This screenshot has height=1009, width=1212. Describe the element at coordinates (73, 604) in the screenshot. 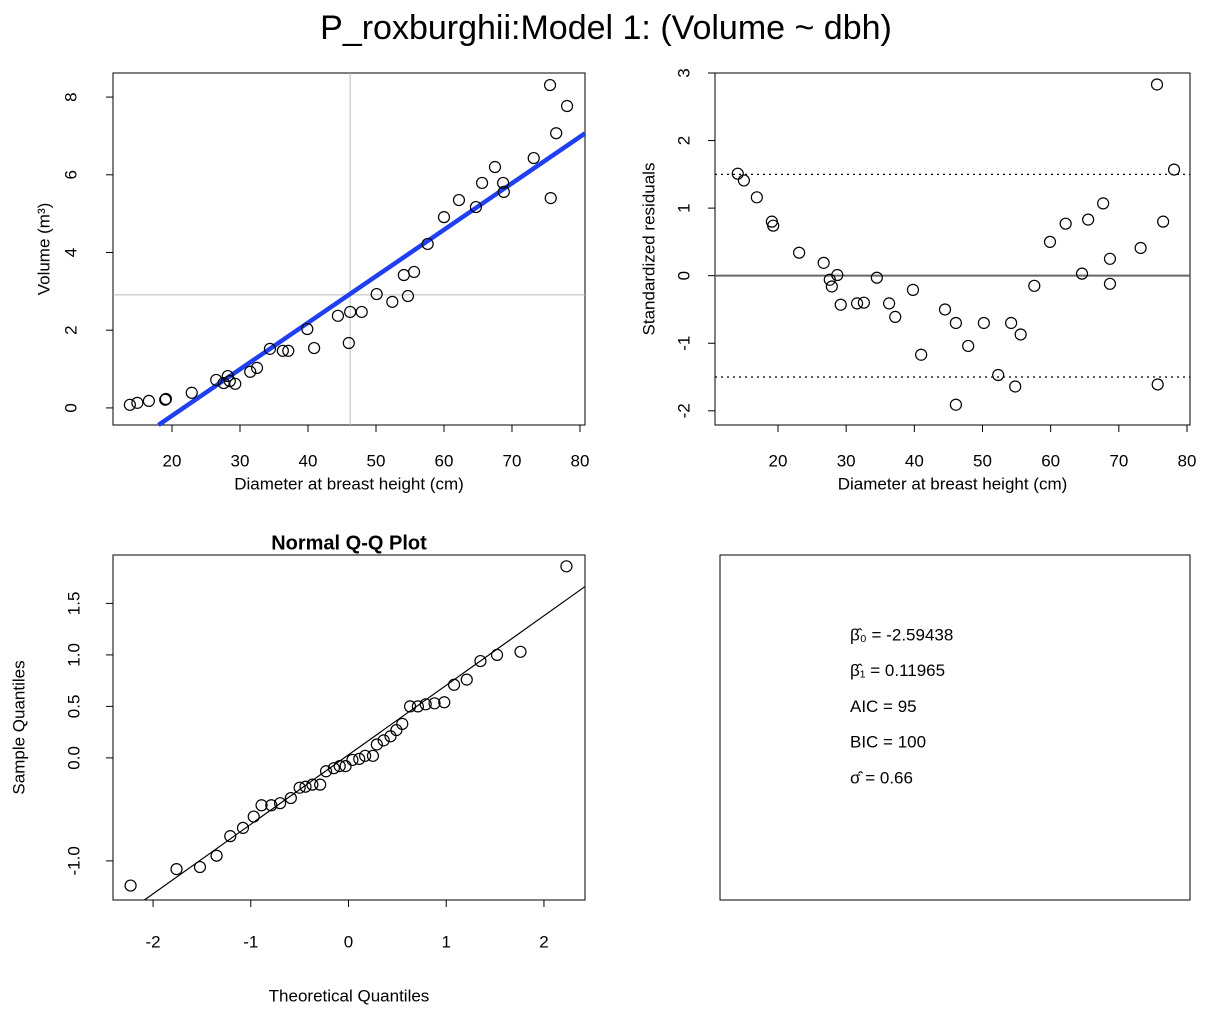

I see `y-tick-label: 1.5` at that location.